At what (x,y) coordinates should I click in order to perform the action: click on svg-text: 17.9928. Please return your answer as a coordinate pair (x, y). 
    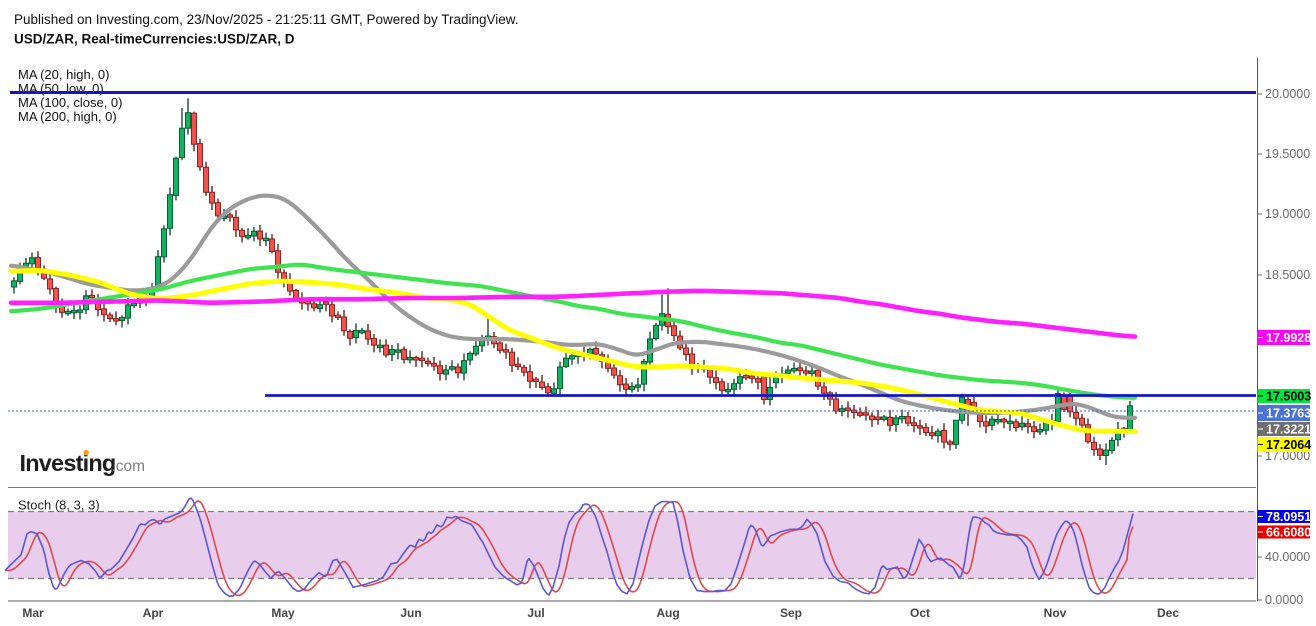
    Looking at the image, I should click on (1288, 338).